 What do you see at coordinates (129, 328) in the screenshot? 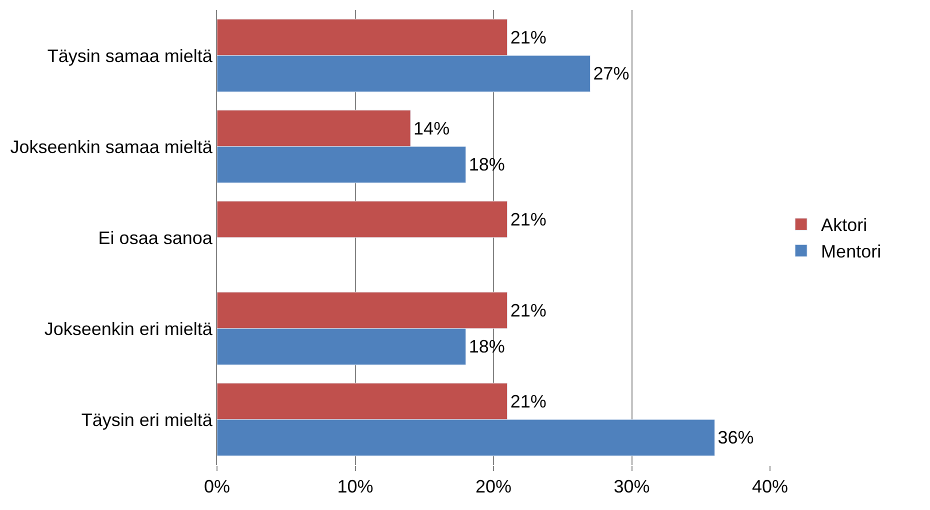
I see `y-tick-label: Jokseenkin eri mieltä` at bounding box center [129, 328].